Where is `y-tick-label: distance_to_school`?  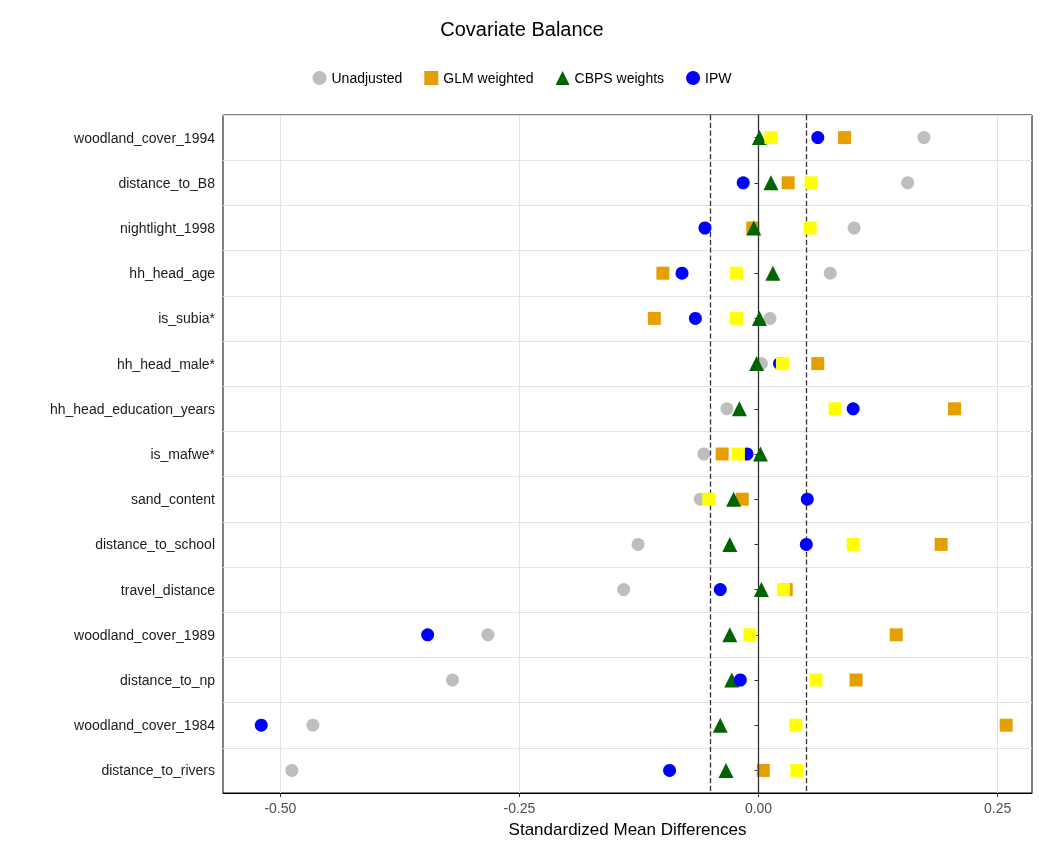
y-tick-label: distance_to_school is located at coordinates (155, 544).